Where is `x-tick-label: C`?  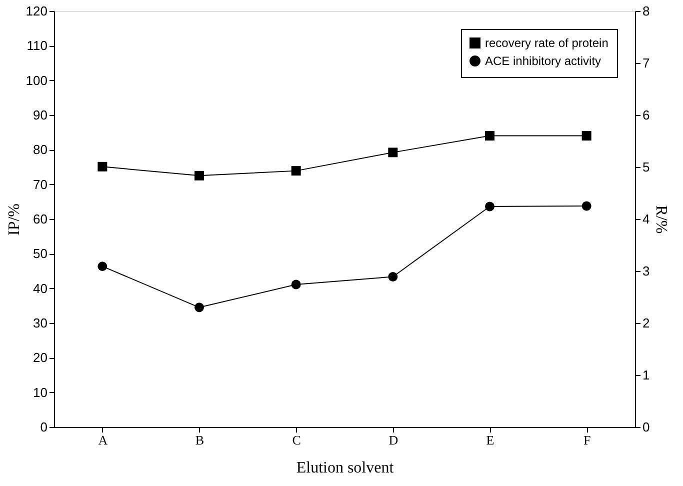
x-tick-label: C is located at coordinates (296, 440).